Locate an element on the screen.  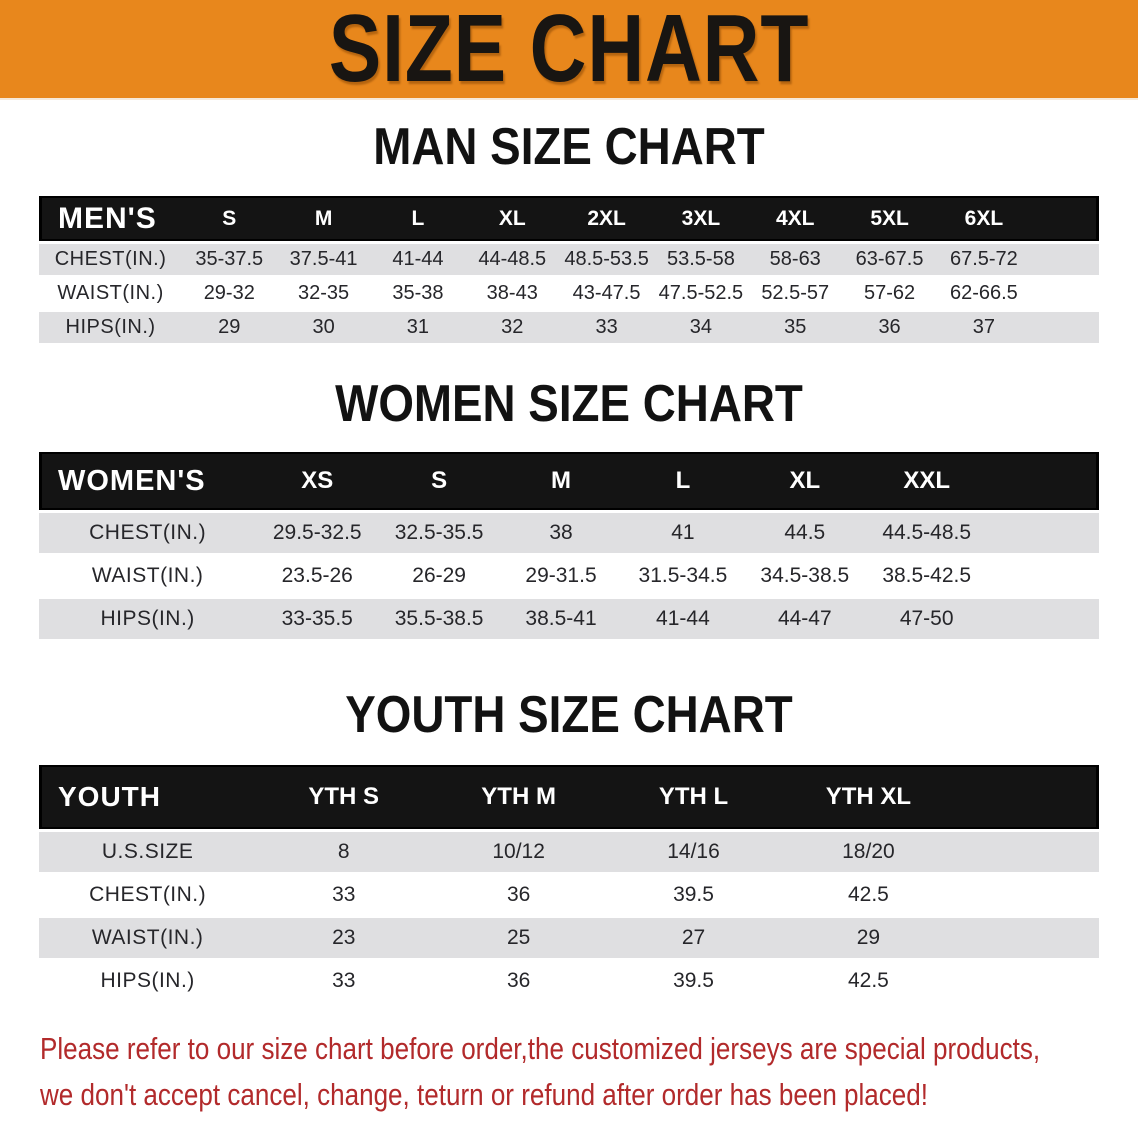
youth-column-header-yth-l: YTH L is located at coordinates (693, 797).